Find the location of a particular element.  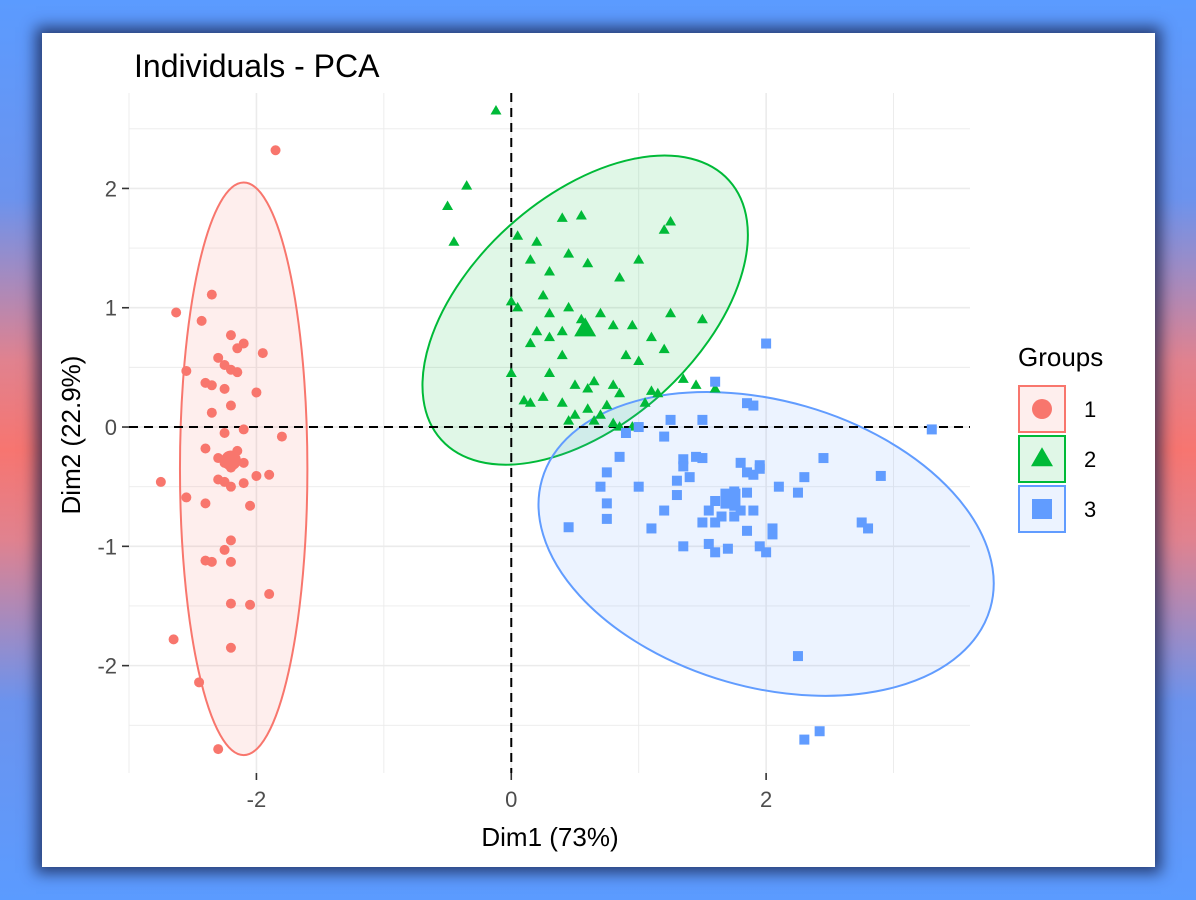

legend-label-group-1: 1 is located at coordinates (1090, 409).